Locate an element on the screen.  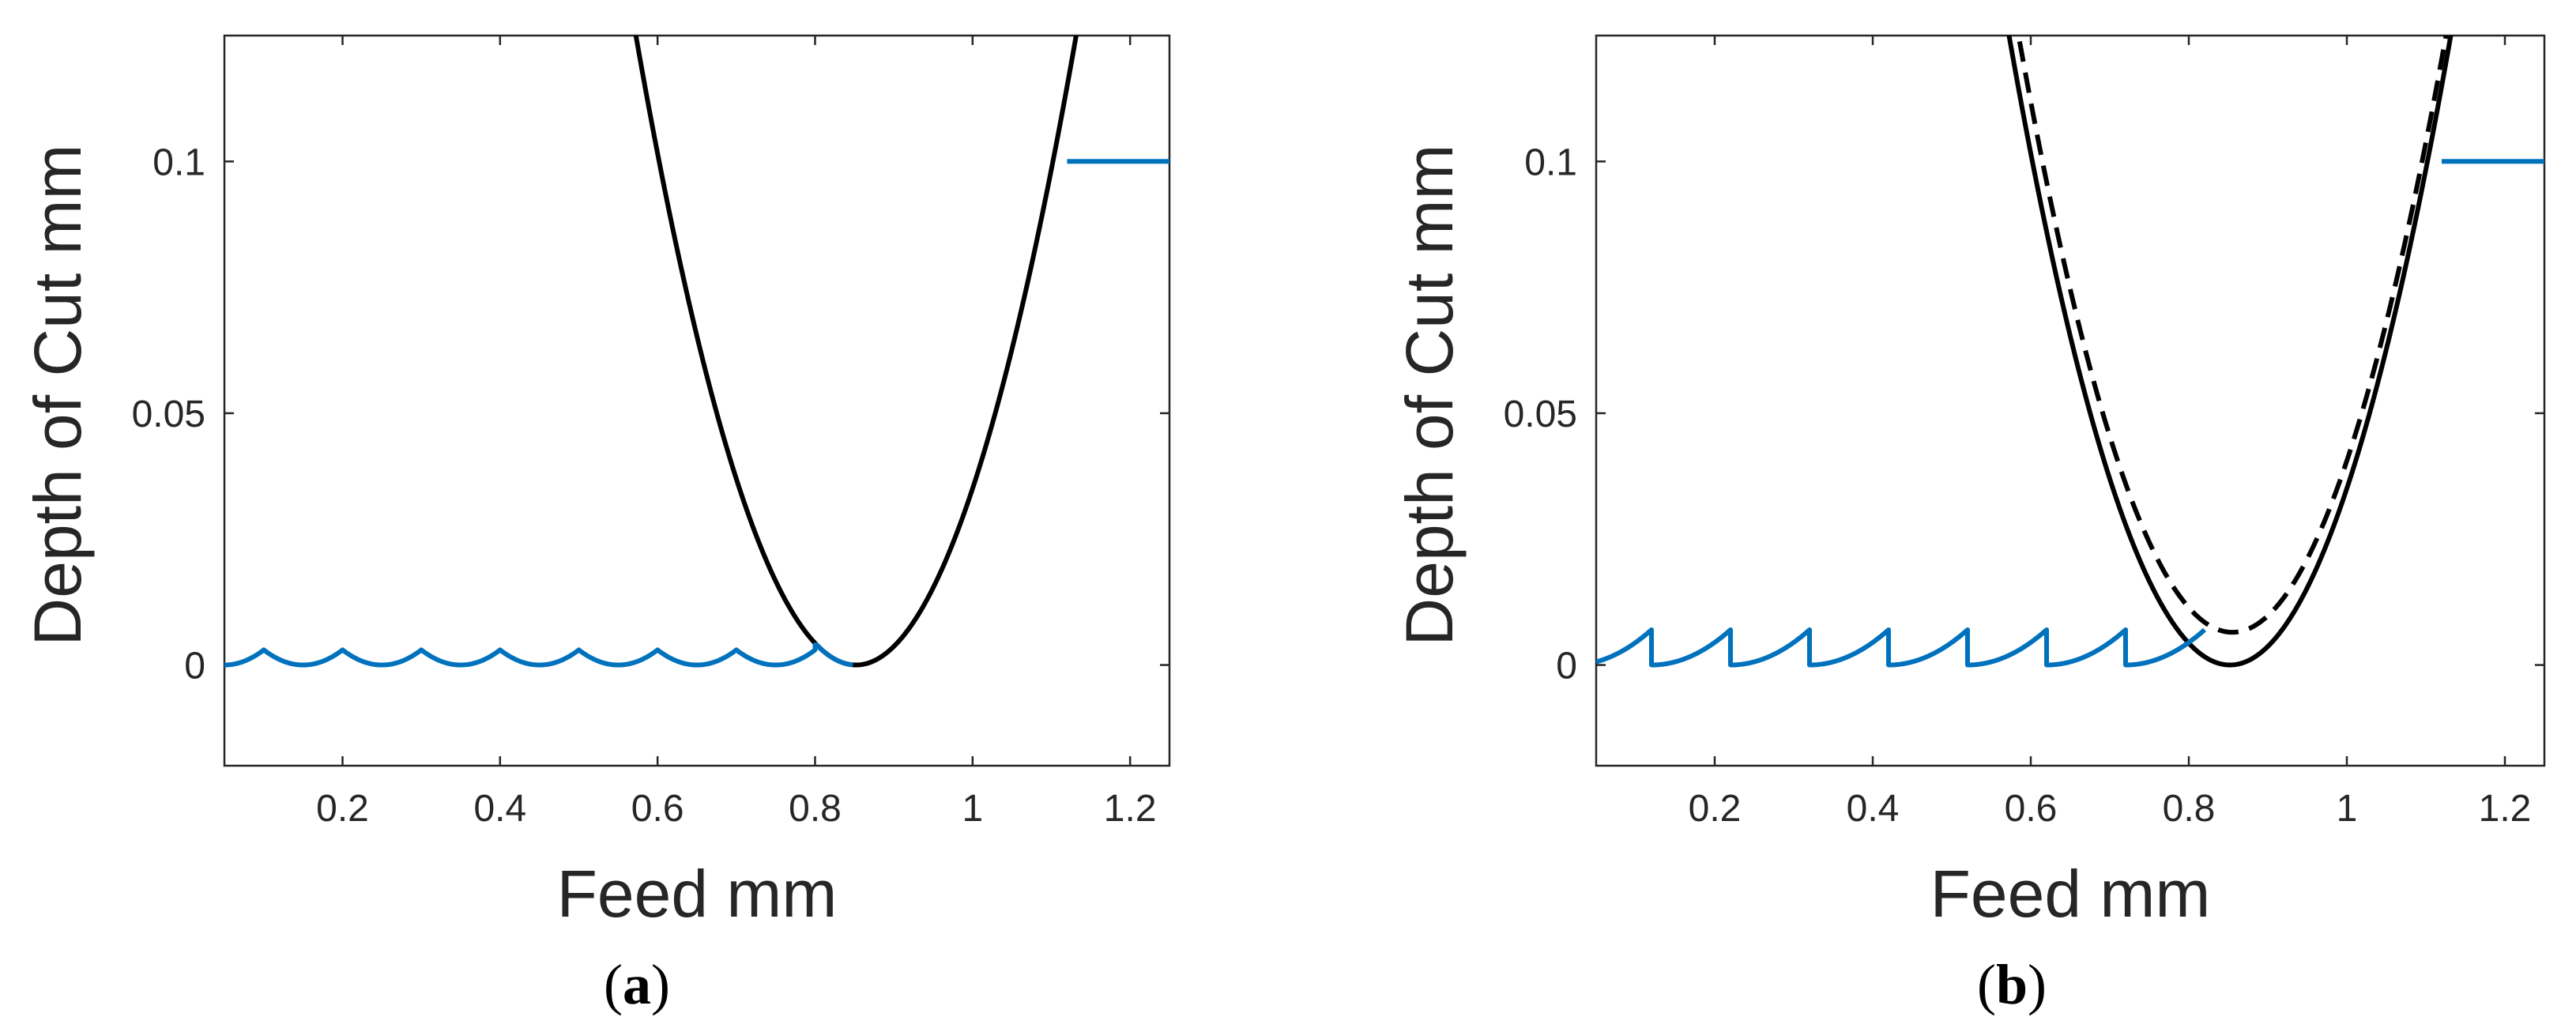
panel-b-tool-profile-line is located at coordinates (2230, 352).